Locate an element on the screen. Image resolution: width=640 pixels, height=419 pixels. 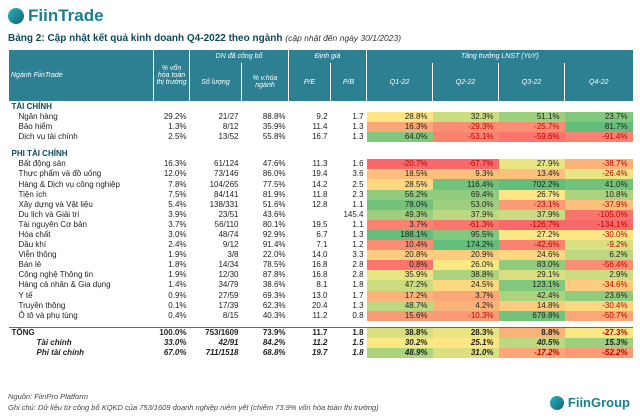
value-cell: 91.4% is located at coordinates (274, 245).